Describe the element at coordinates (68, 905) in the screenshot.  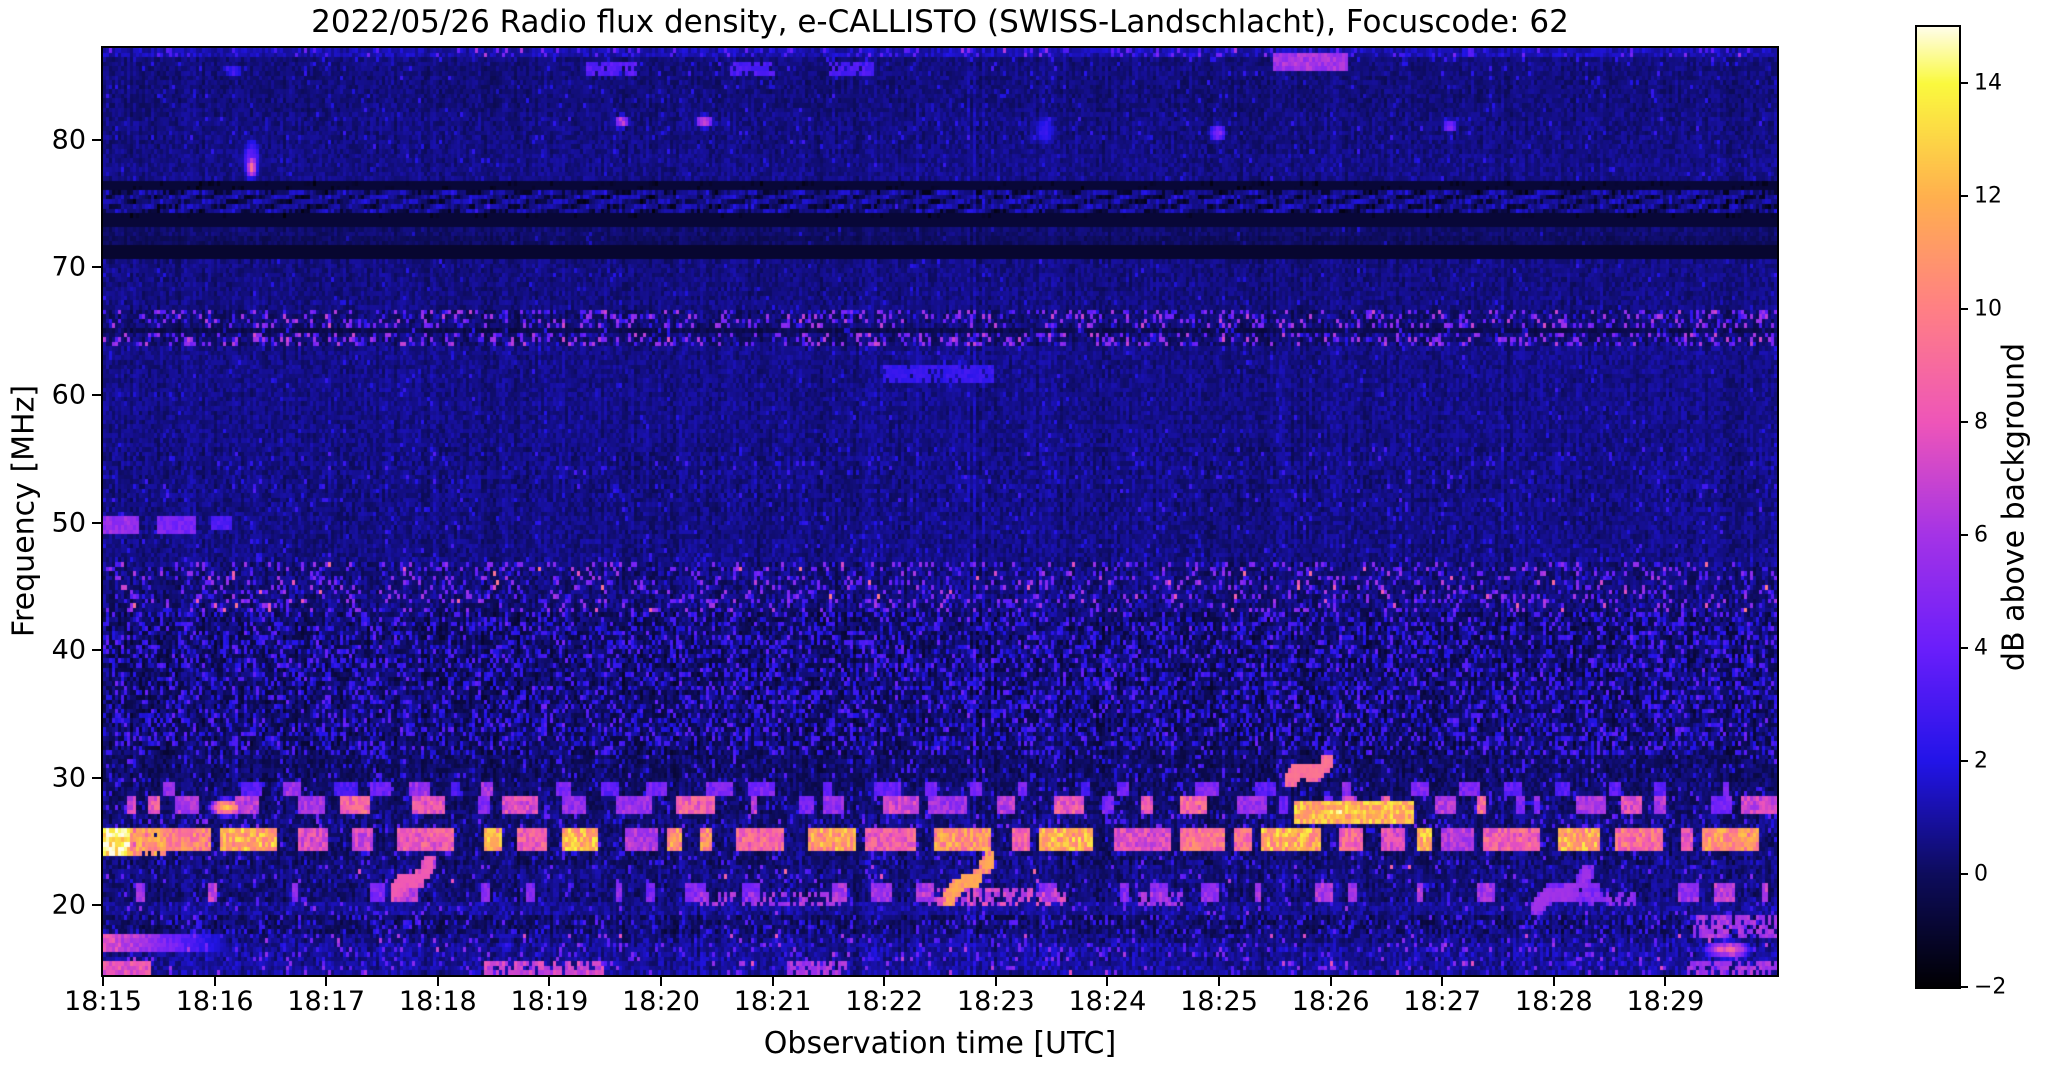
I see `y-tick-label: 20` at that location.